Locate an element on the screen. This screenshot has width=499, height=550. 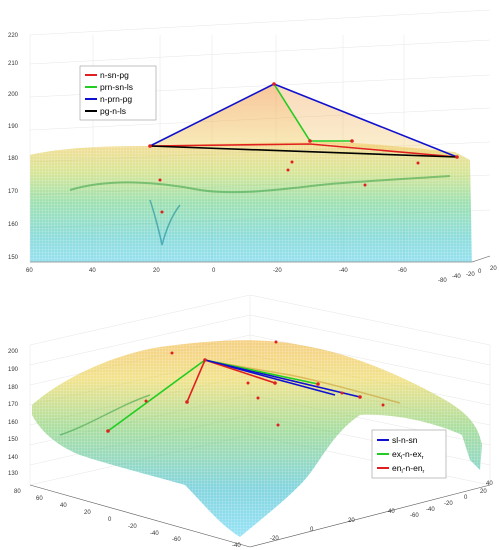
legend-item-pg-n-ls: pg-n-ls is located at coordinates (105, 111).